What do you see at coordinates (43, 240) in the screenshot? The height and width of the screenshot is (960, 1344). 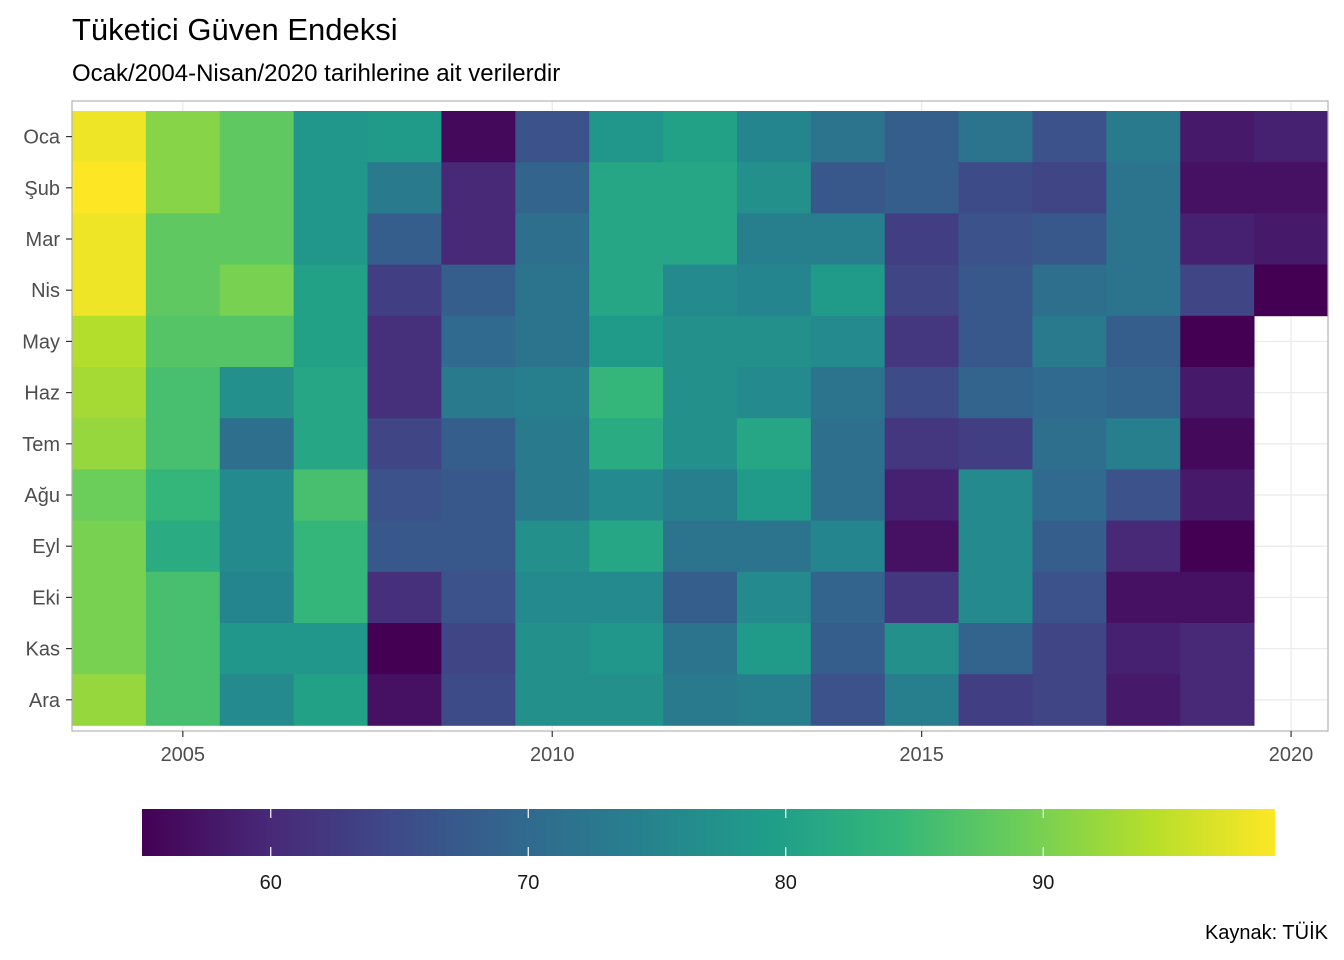 I see `y-tick-label: Mar` at bounding box center [43, 240].